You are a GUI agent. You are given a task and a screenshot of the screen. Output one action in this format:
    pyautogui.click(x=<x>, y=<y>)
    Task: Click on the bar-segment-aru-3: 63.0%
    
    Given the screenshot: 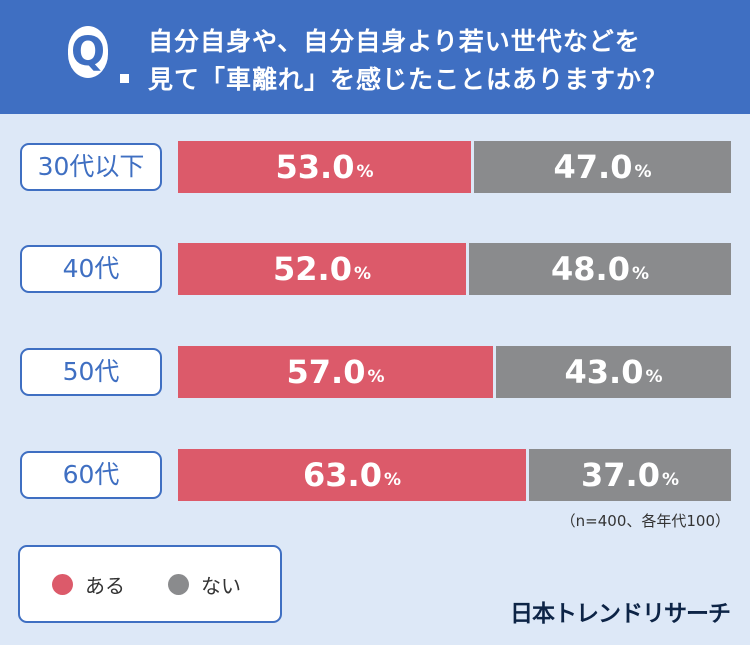 What is the action you would take?
    pyautogui.click(x=352, y=475)
    